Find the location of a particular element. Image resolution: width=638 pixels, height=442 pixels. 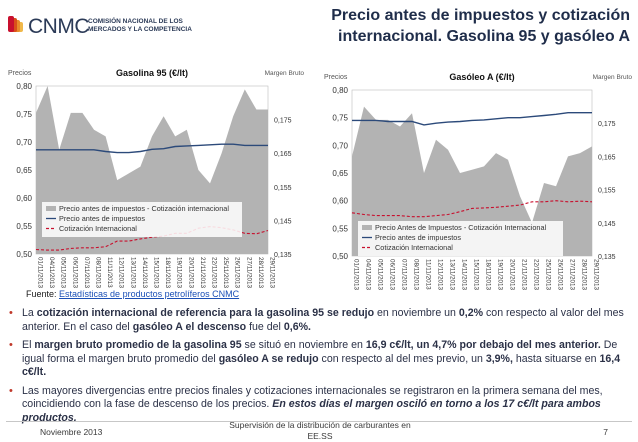

y-left-tick-label: 0,65 is located at coordinates (340, 173).